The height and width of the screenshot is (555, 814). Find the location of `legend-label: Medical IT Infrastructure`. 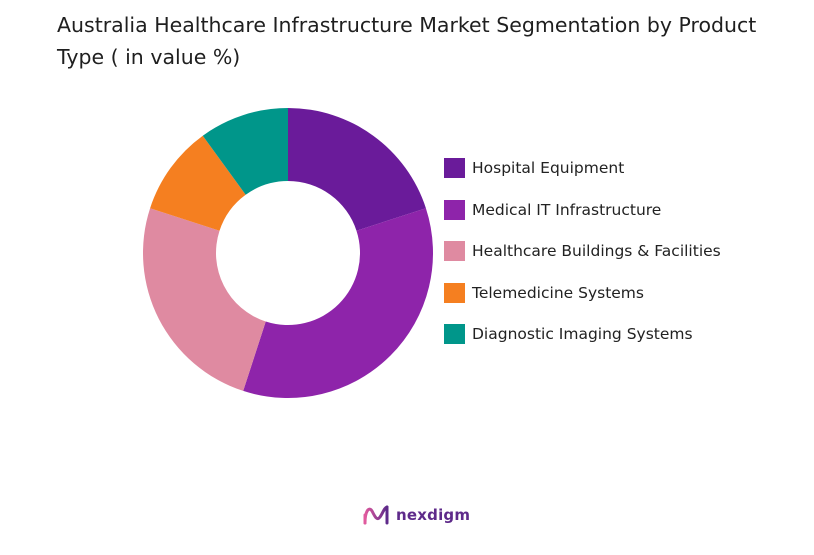

legend-label: Medical IT Infrastructure is located at coordinates (567, 209).